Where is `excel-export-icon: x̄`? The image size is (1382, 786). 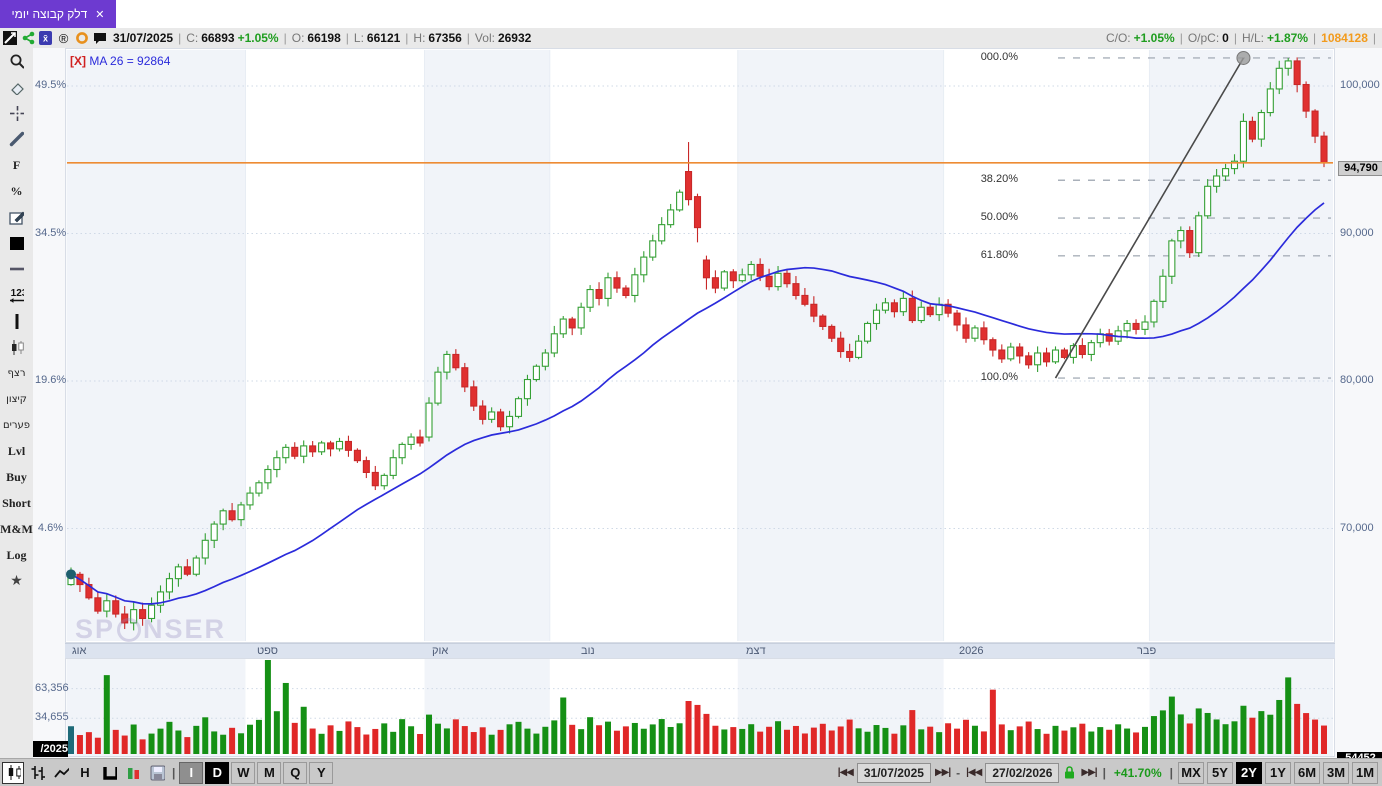 excel-export-icon: x̄ is located at coordinates (45, 38).